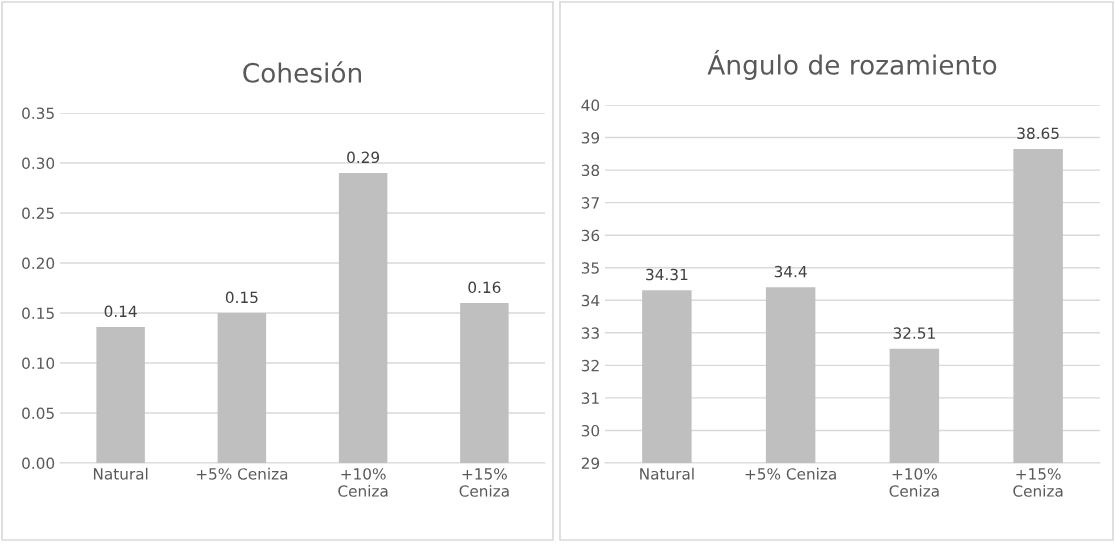 The width and height of the screenshot is (1115, 544). Describe the element at coordinates (38, 213) in the screenshot. I see `y-tick-label: 0.25` at that location.